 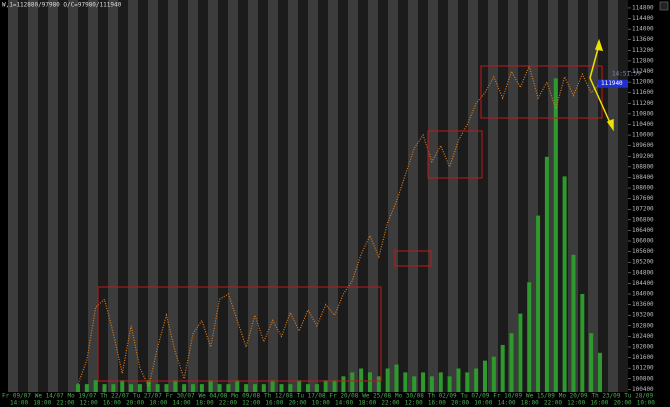 What do you see at coordinates (643, 378) in the screenshot?
I see `y-tick-label: 100800` at bounding box center [643, 378].